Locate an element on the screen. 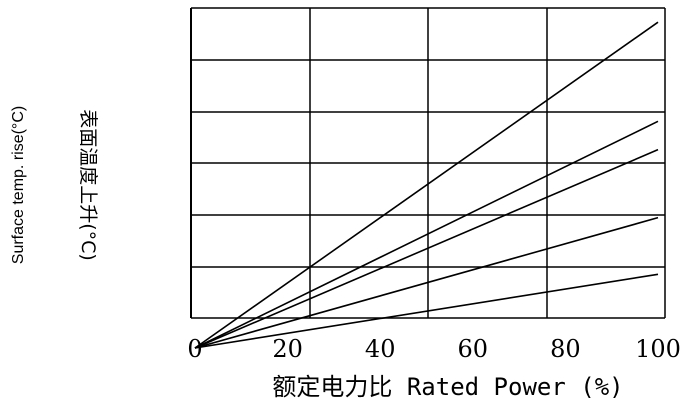  x-axis-label: 额定电力比 Rated Power (%) is located at coordinates (447, 387).